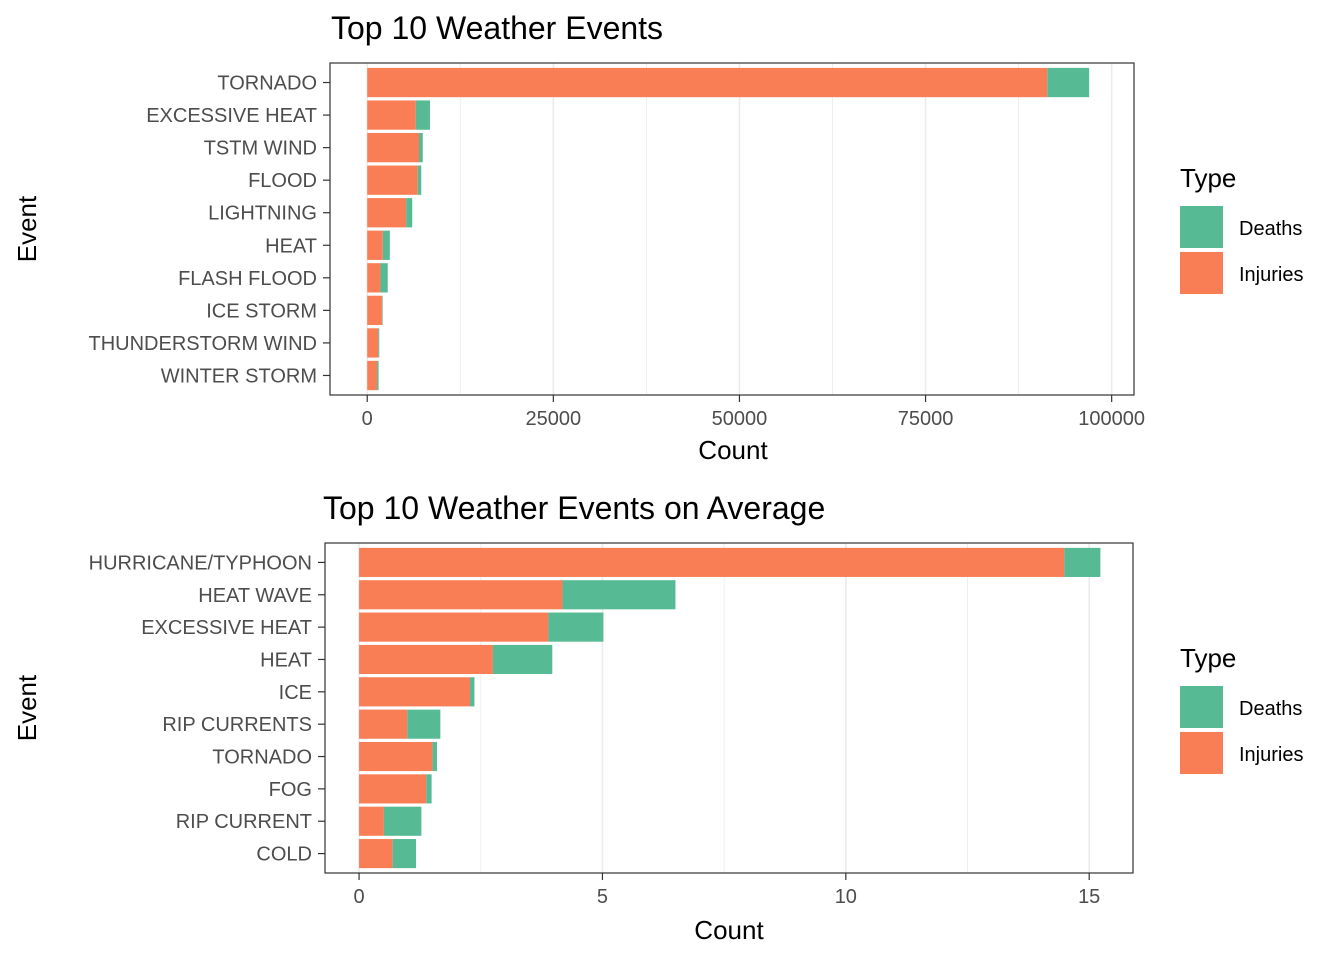 The image size is (1344, 960). I want to click on chart-1-y-tick-label: WINTER STORM, so click(239, 376).